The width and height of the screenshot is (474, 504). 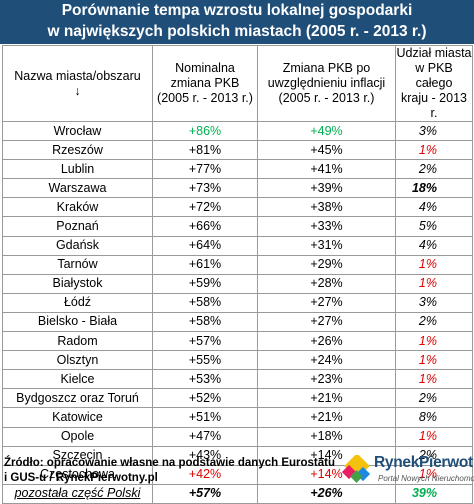 What do you see at coordinates (326, 68) in the screenshot?
I see `column-header-text: Zmiana PKB po` at bounding box center [326, 68].